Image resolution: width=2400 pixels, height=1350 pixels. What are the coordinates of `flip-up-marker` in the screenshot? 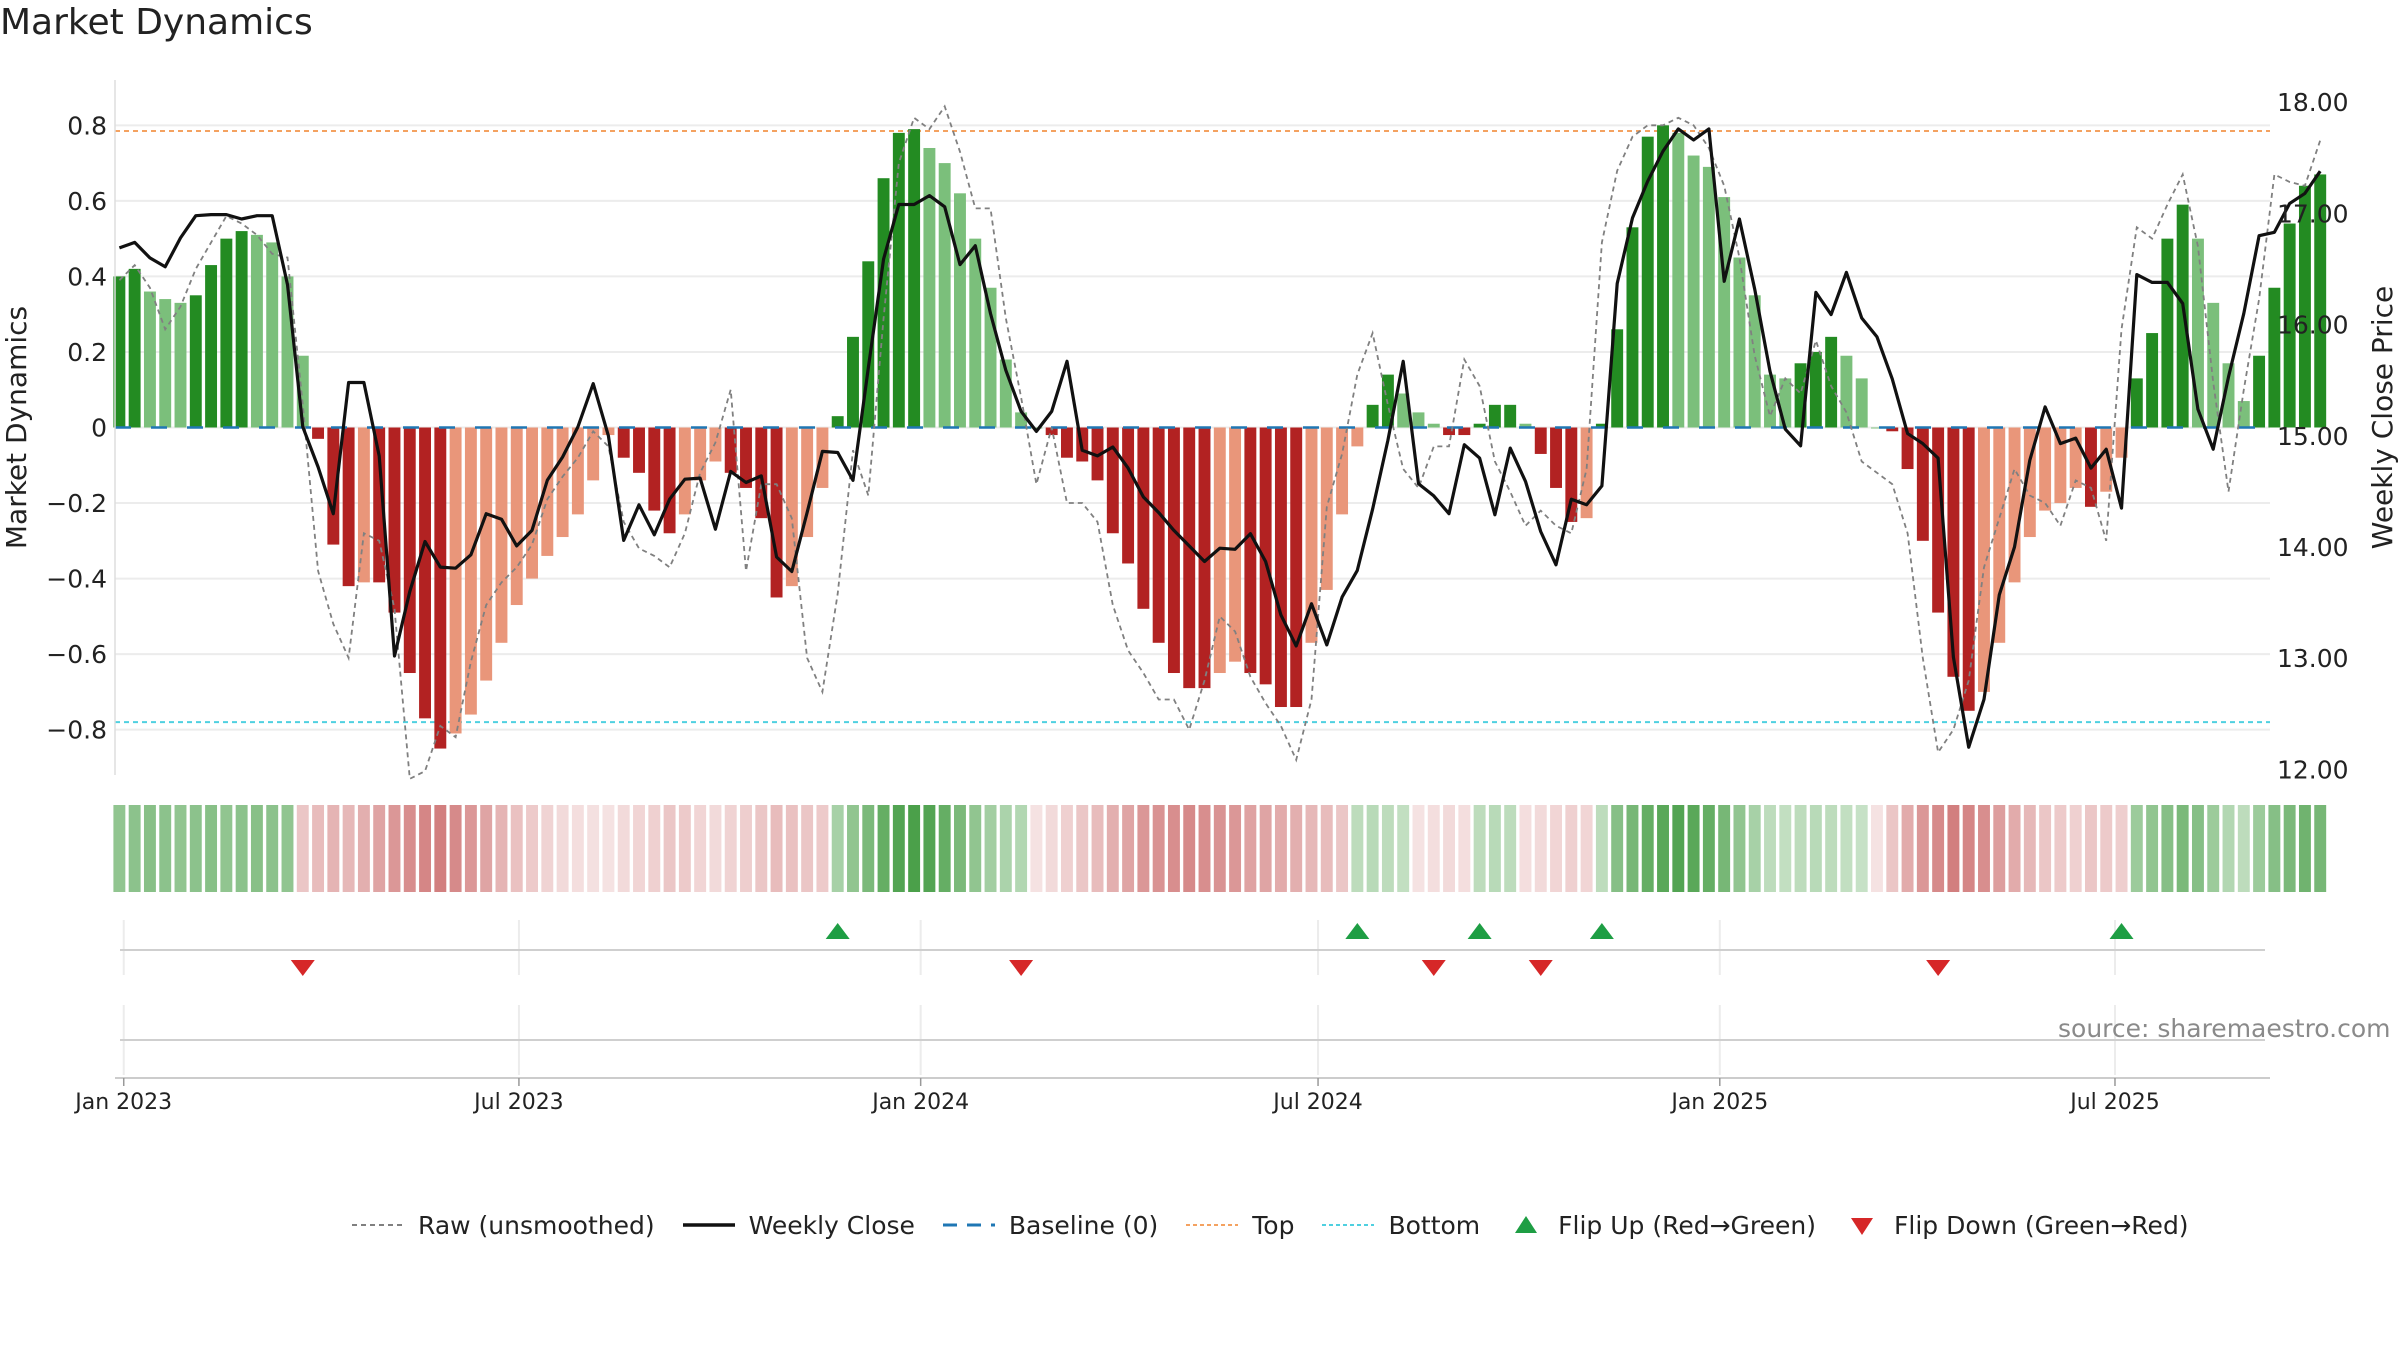 It's located at (837, 931).